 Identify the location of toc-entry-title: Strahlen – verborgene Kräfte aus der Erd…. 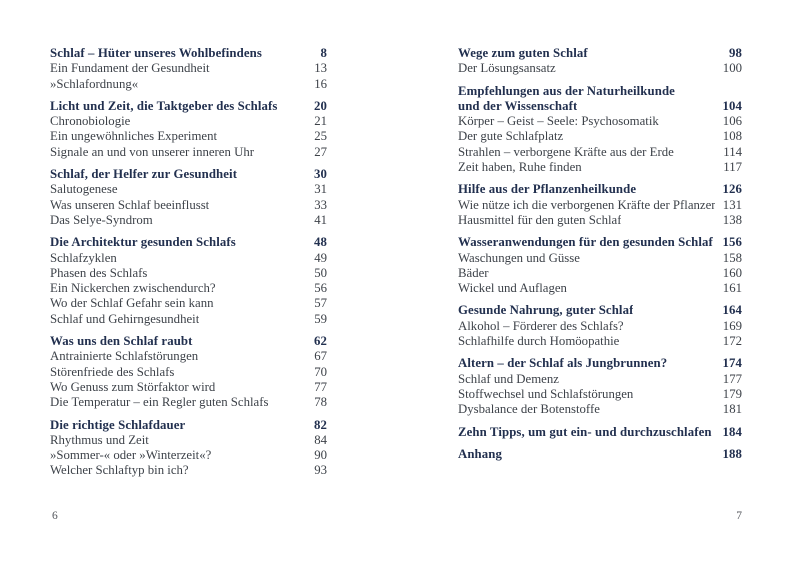
(566, 151).